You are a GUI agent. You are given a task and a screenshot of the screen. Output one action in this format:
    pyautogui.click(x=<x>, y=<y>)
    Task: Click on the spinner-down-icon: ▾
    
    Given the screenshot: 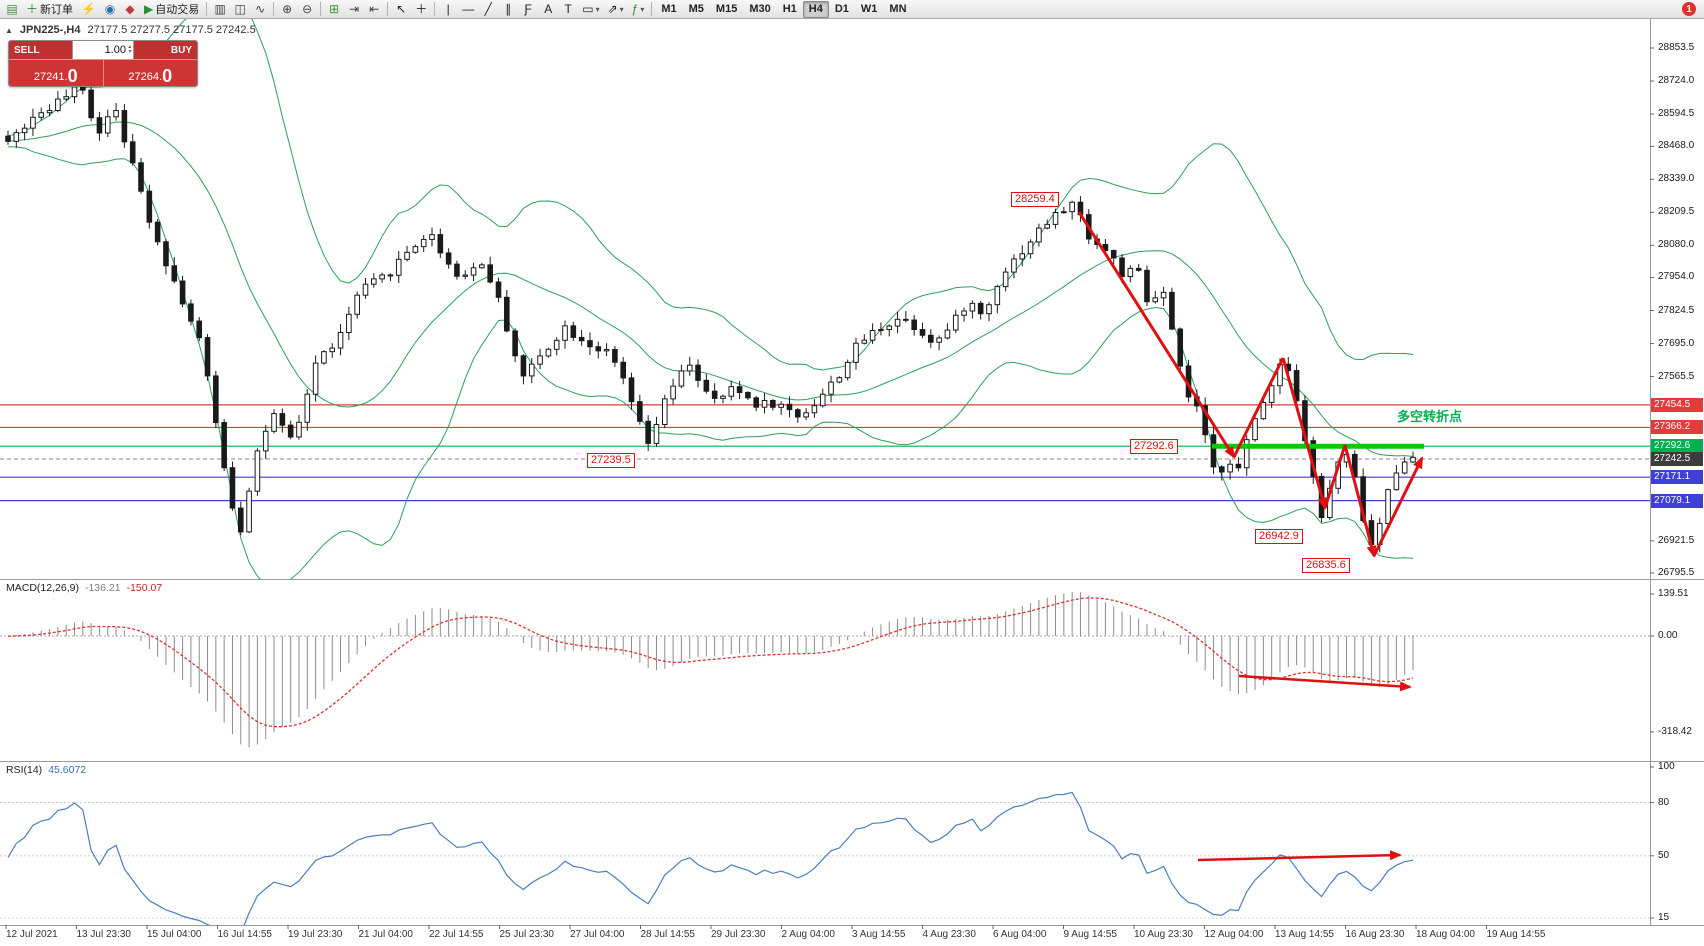 What is the action you would take?
    pyautogui.click(x=129, y=52)
    